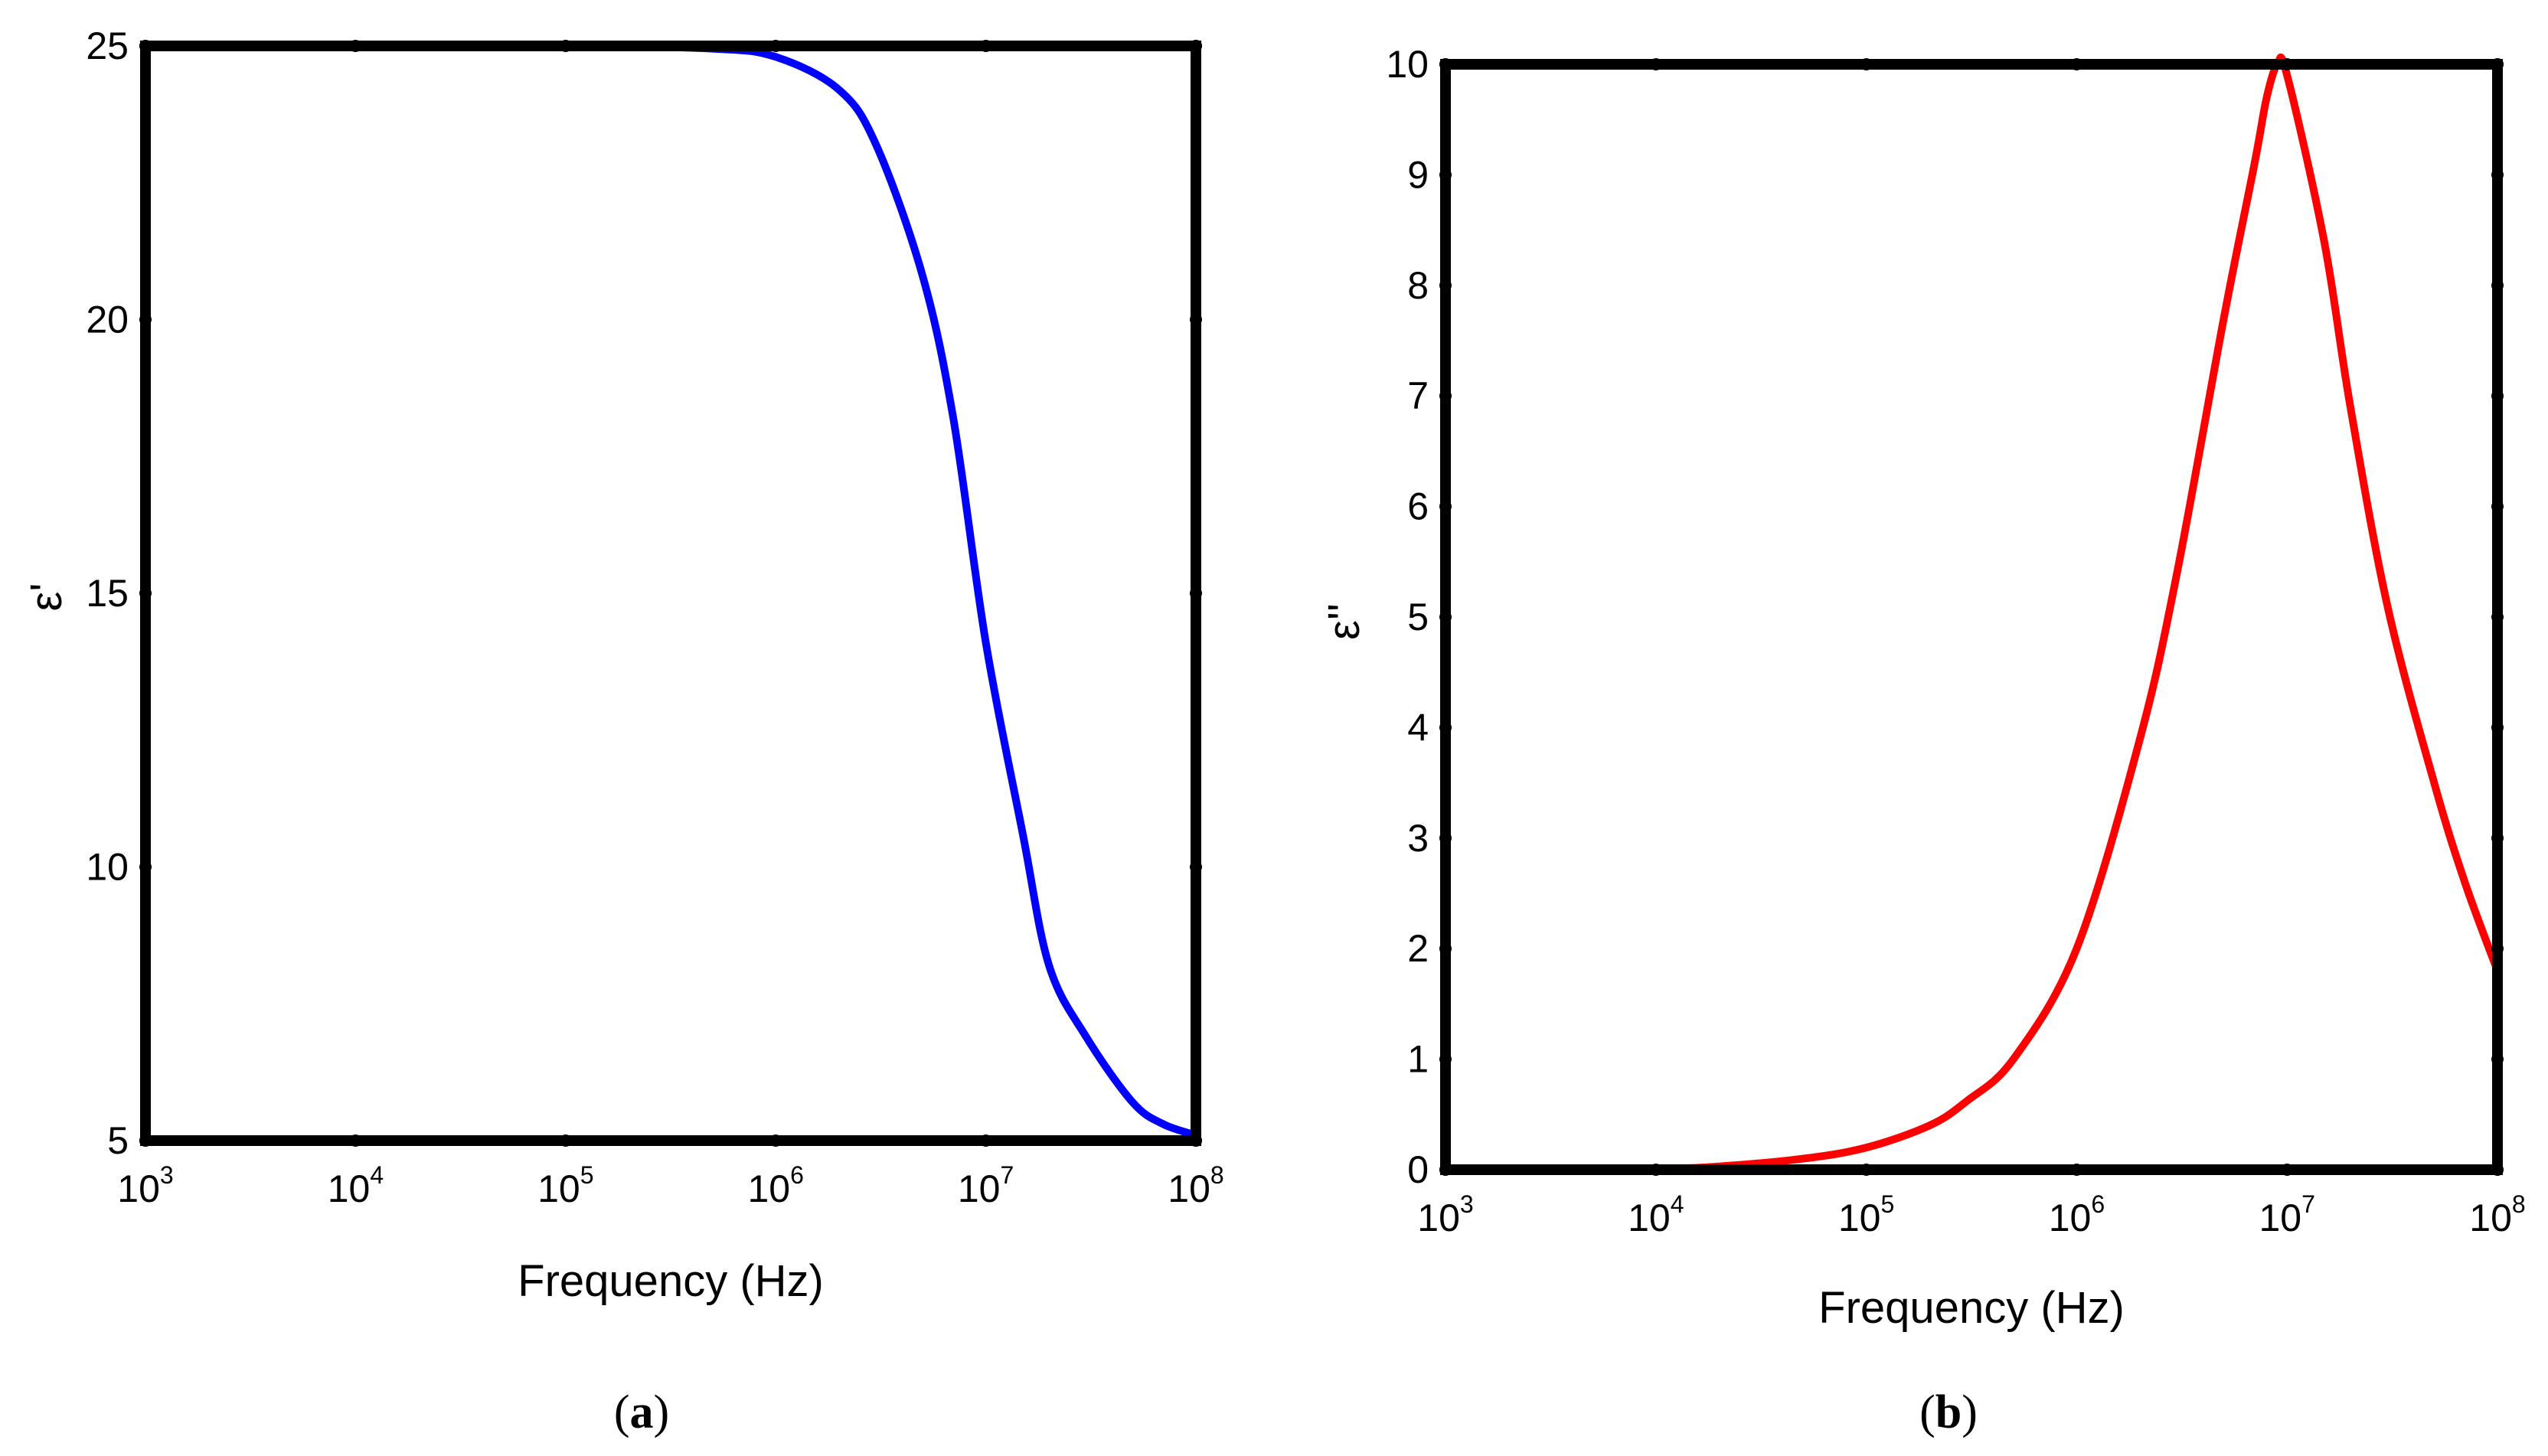 Image resolution: width=2548 pixels, height=1456 pixels. What do you see at coordinates (356, 1185) in the screenshot?
I see `panel-a-x-tick-label-1: 10⁴` at bounding box center [356, 1185].